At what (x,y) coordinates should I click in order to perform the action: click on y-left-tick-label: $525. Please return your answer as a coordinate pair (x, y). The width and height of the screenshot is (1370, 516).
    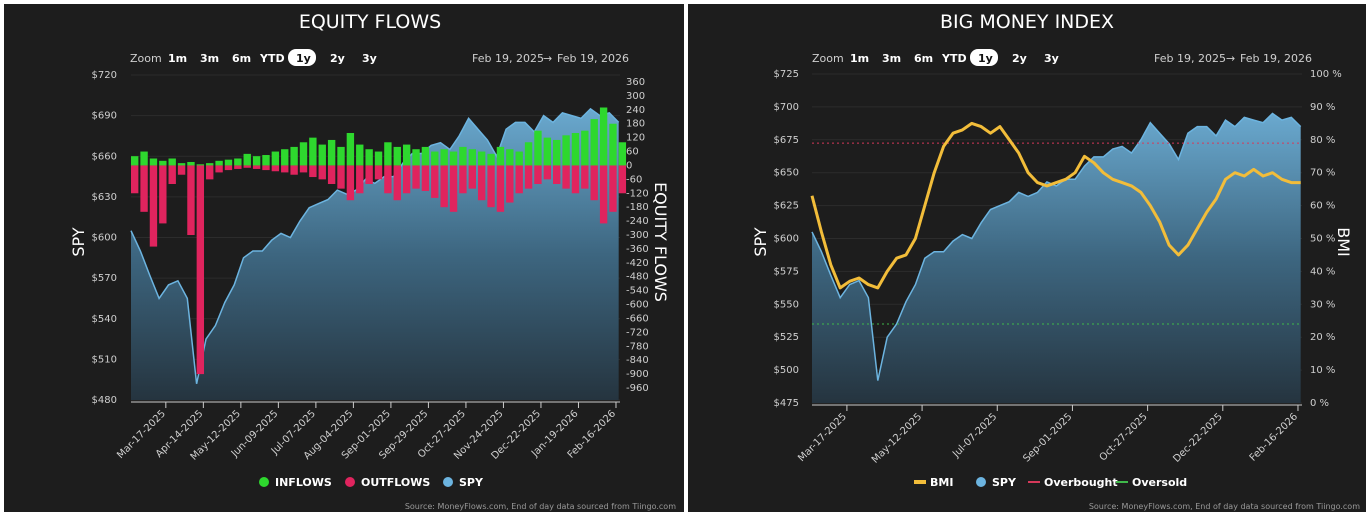
    Looking at the image, I should click on (786, 337).